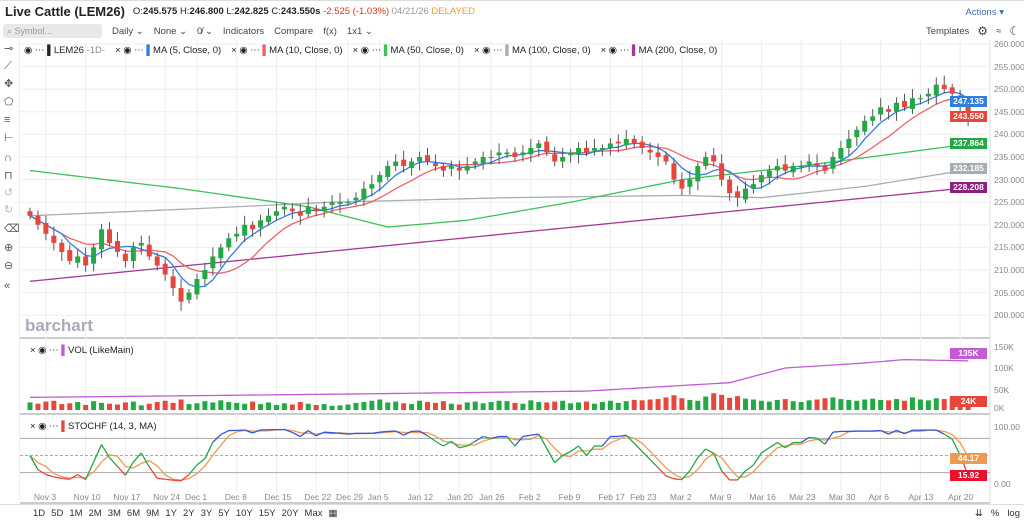 This screenshot has width=1024, height=521. What do you see at coordinates (1013, 513) in the screenshot?
I see `log-toggle: log` at bounding box center [1013, 513].